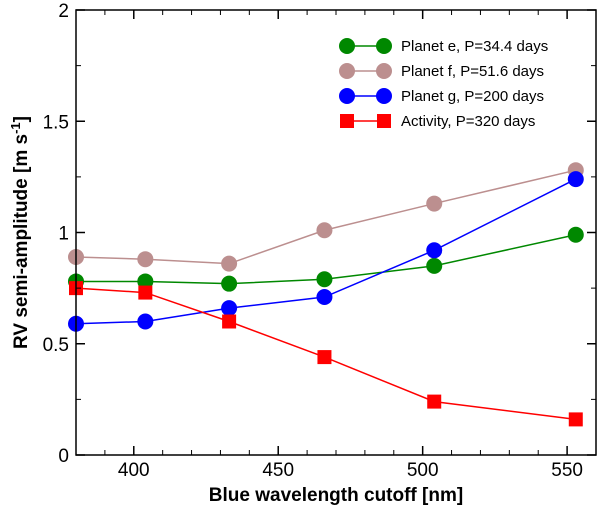 This screenshot has width=600, height=509. What do you see at coordinates (278, 470) in the screenshot?
I see `x-tick-label: 450` at bounding box center [278, 470].